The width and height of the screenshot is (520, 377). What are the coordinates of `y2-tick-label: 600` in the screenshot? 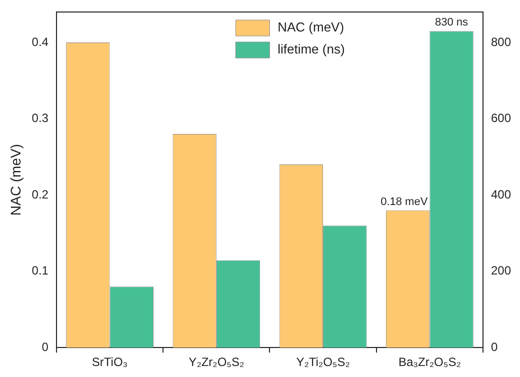 It's located at (501, 118).